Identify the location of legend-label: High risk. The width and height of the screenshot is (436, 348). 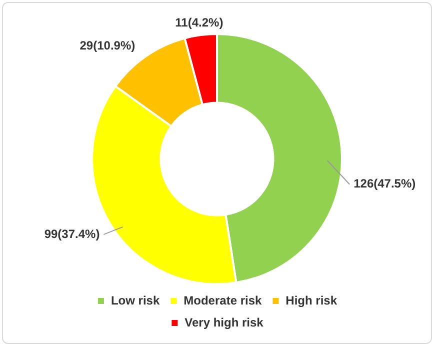
(312, 300).